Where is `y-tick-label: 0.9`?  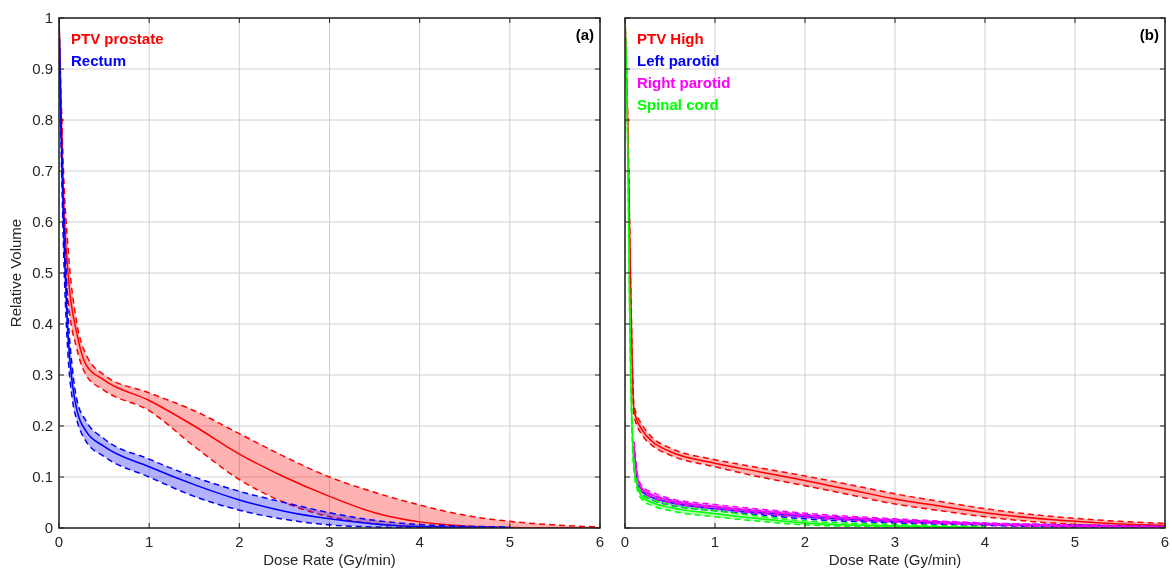
y-tick-label: 0.9 is located at coordinates (42, 68).